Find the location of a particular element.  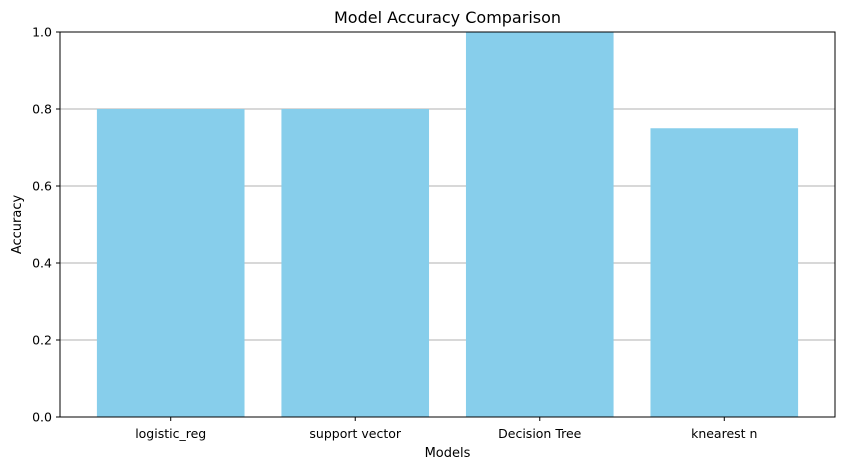

chart-title: Model Accuracy Comparison is located at coordinates (447, 17).